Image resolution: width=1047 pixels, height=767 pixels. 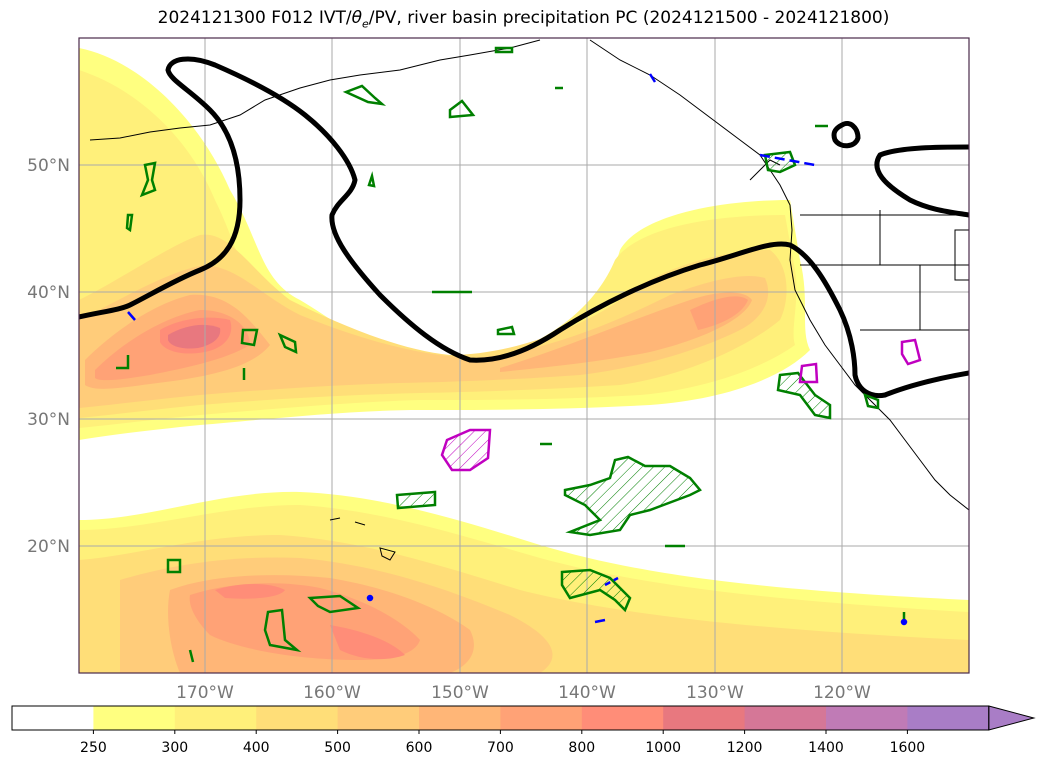 What do you see at coordinates (205, 693) in the screenshot?
I see `lon-label-170w: 170°W` at bounding box center [205, 693].